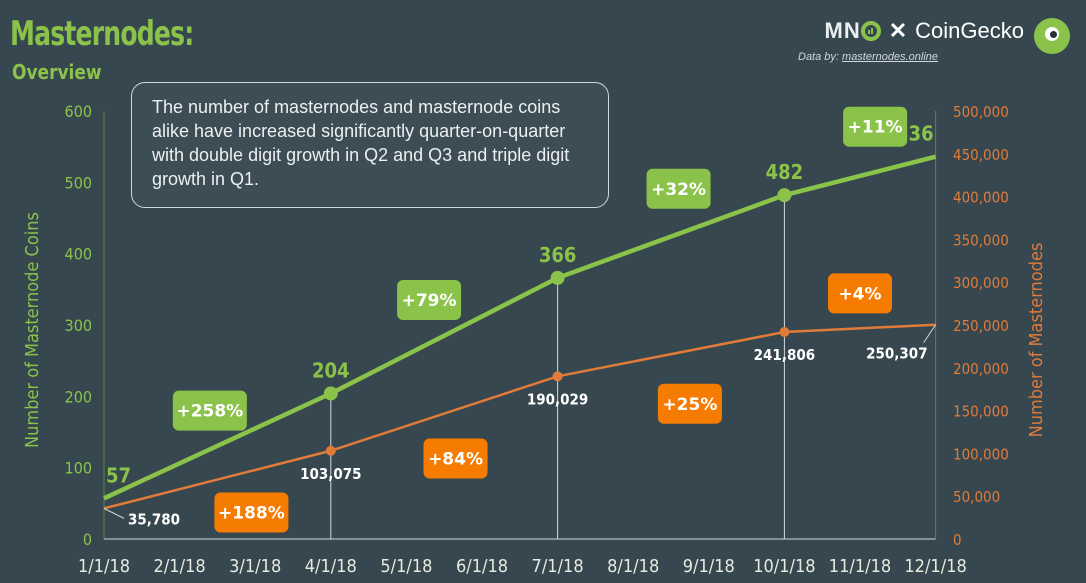 The image size is (1086, 583). What do you see at coordinates (78, 111) in the screenshot?
I see `y-left-tick-label: 600` at bounding box center [78, 111].